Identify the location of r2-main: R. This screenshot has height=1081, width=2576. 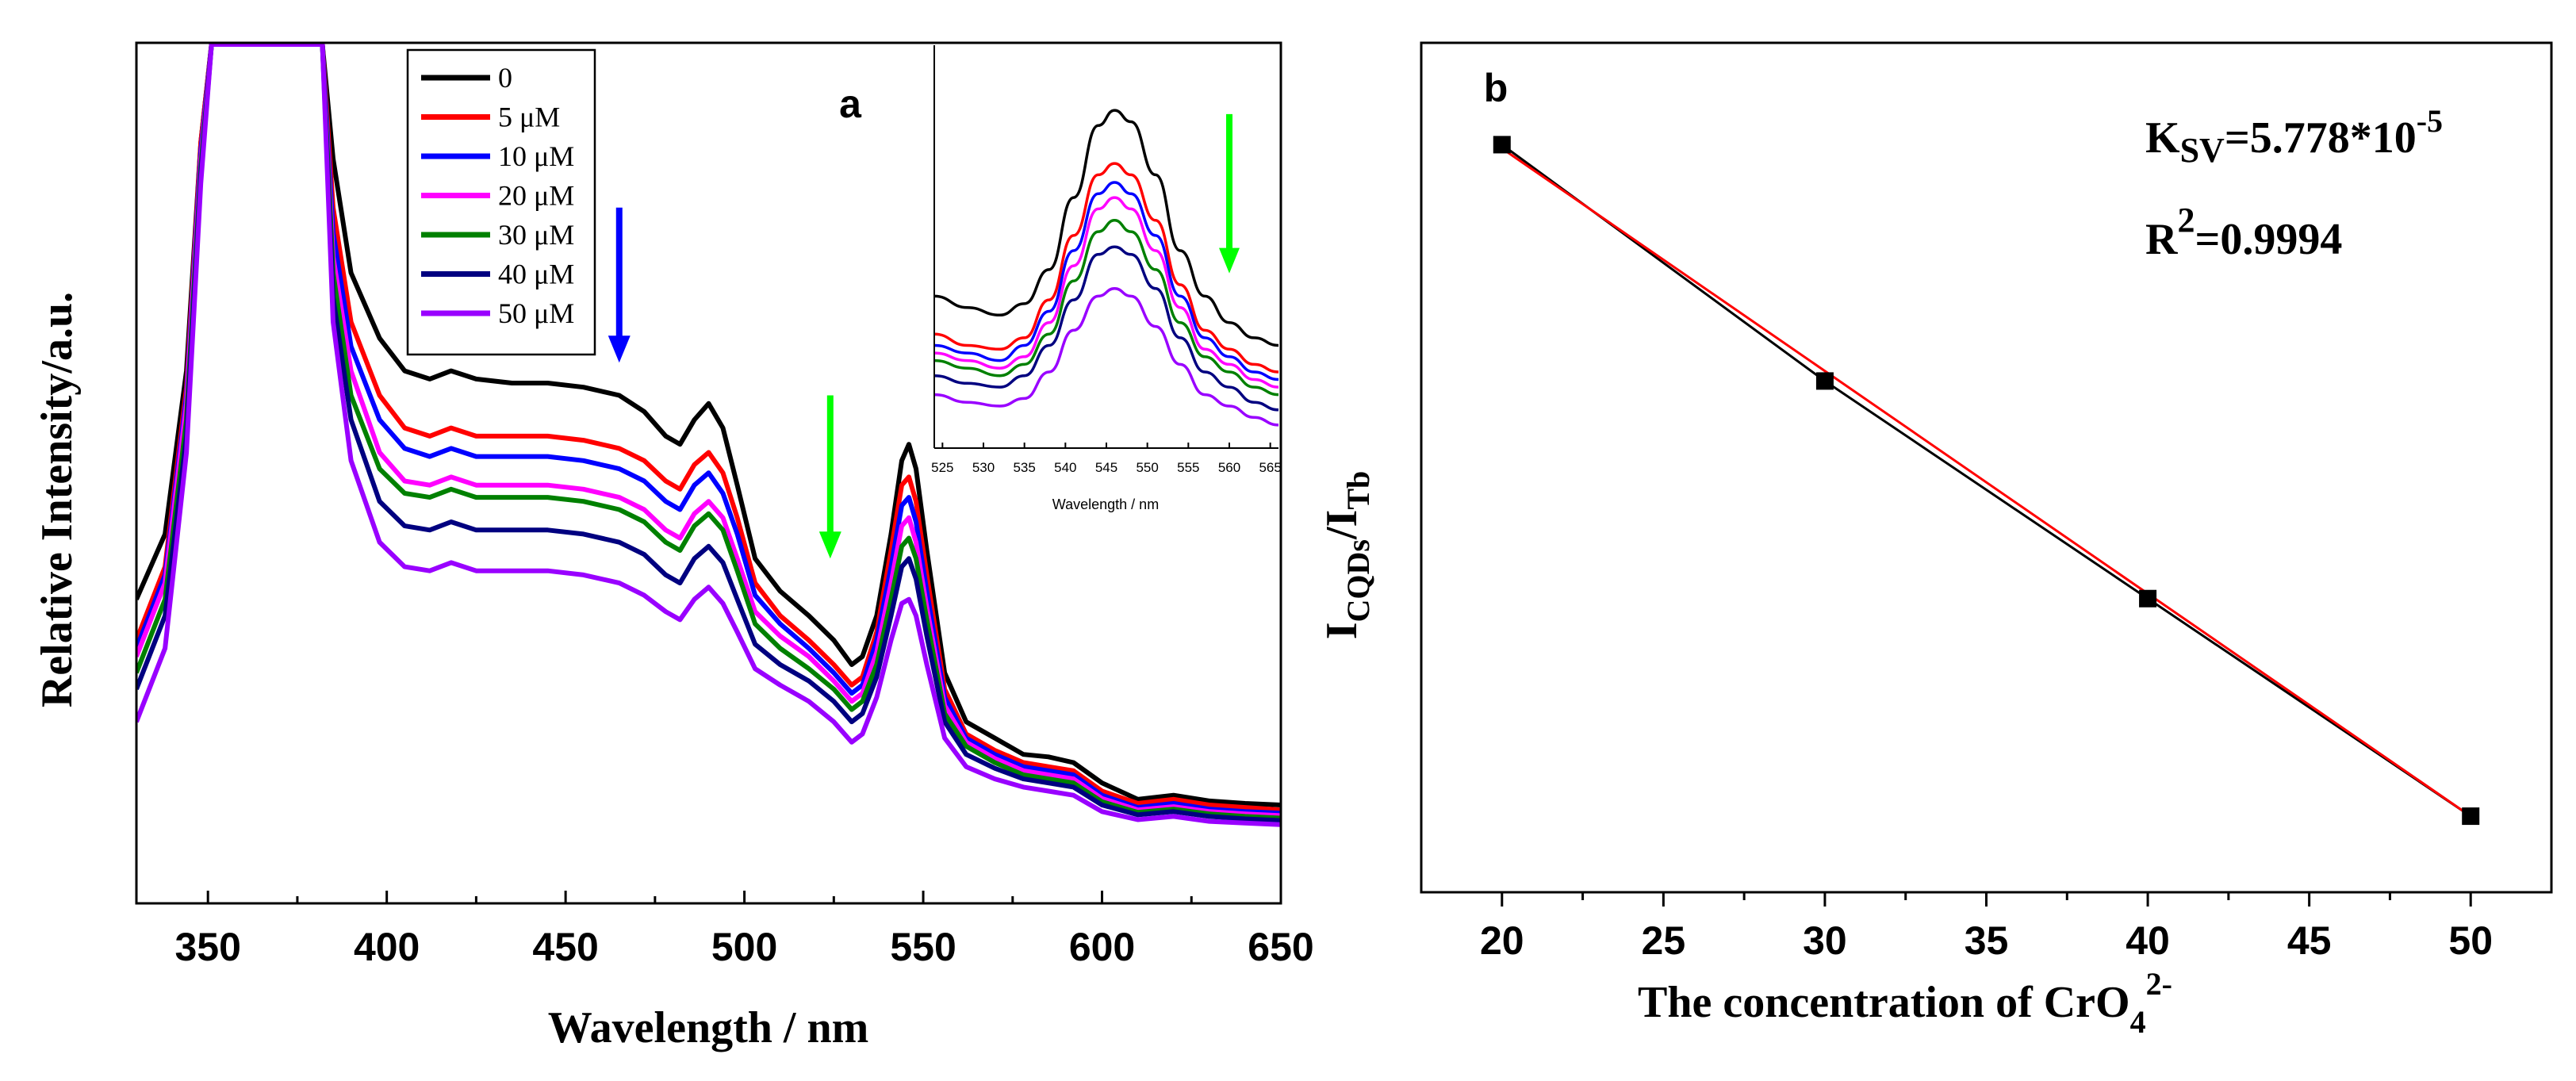
(2161, 240).